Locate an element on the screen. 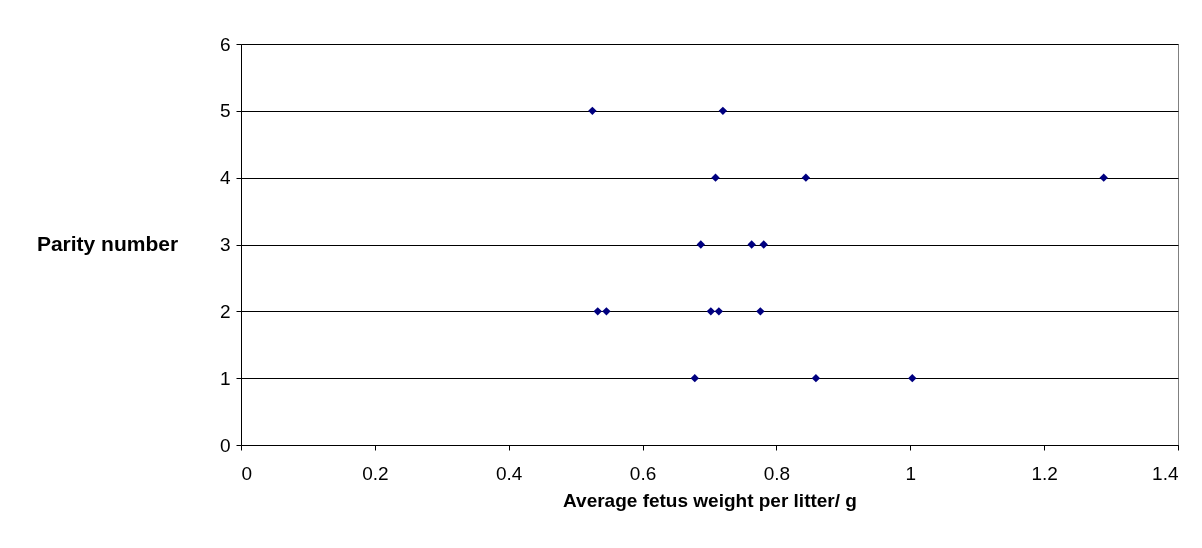 This screenshot has width=1202, height=548. x-tick-label: 1.2 is located at coordinates (1044, 473).